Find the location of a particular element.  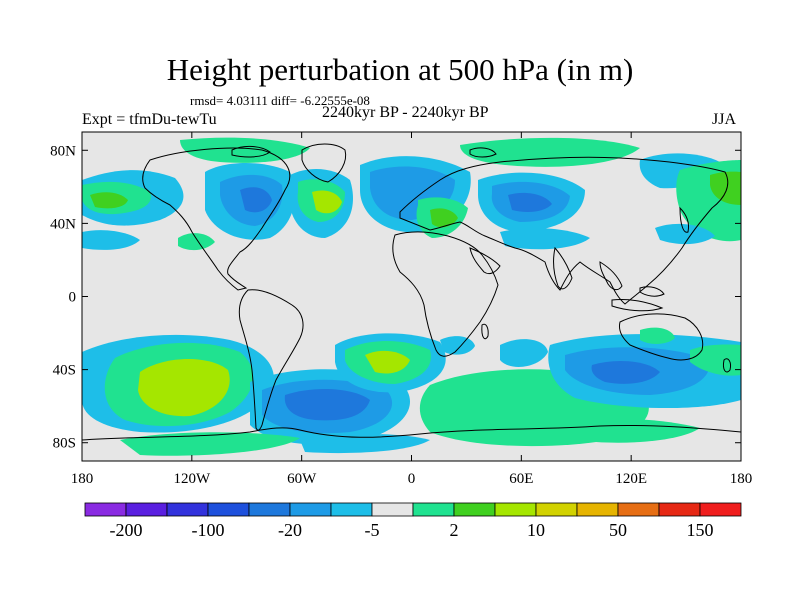

colorbar-label: 2 is located at coordinates (454, 530).